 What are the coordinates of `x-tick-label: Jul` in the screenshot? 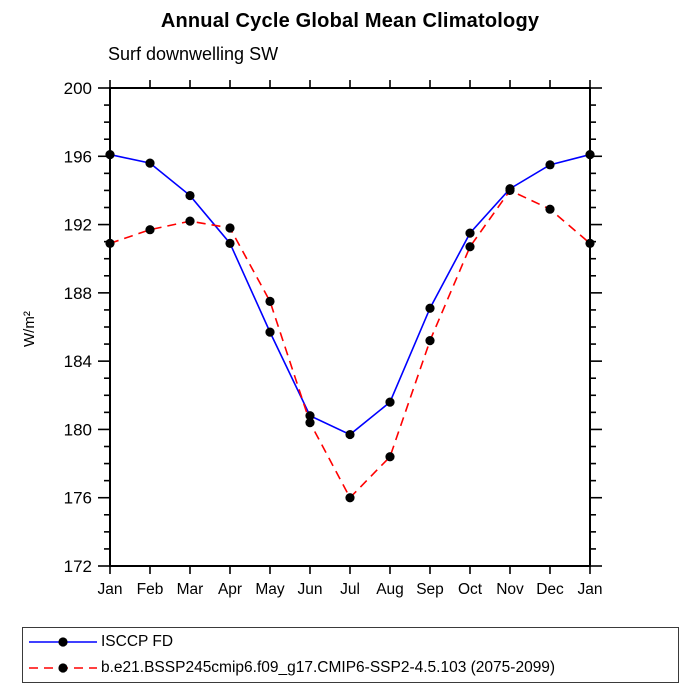 It's located at (350, 589).